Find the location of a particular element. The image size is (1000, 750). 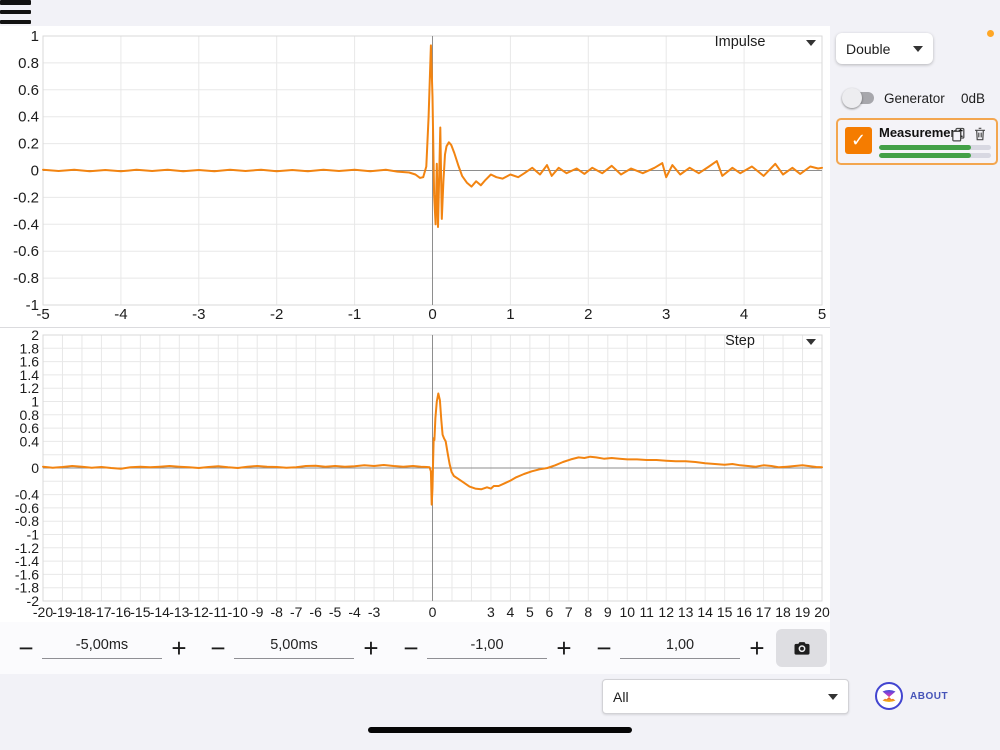

x-tick-label: 10 is located at coordinates (627, 612).